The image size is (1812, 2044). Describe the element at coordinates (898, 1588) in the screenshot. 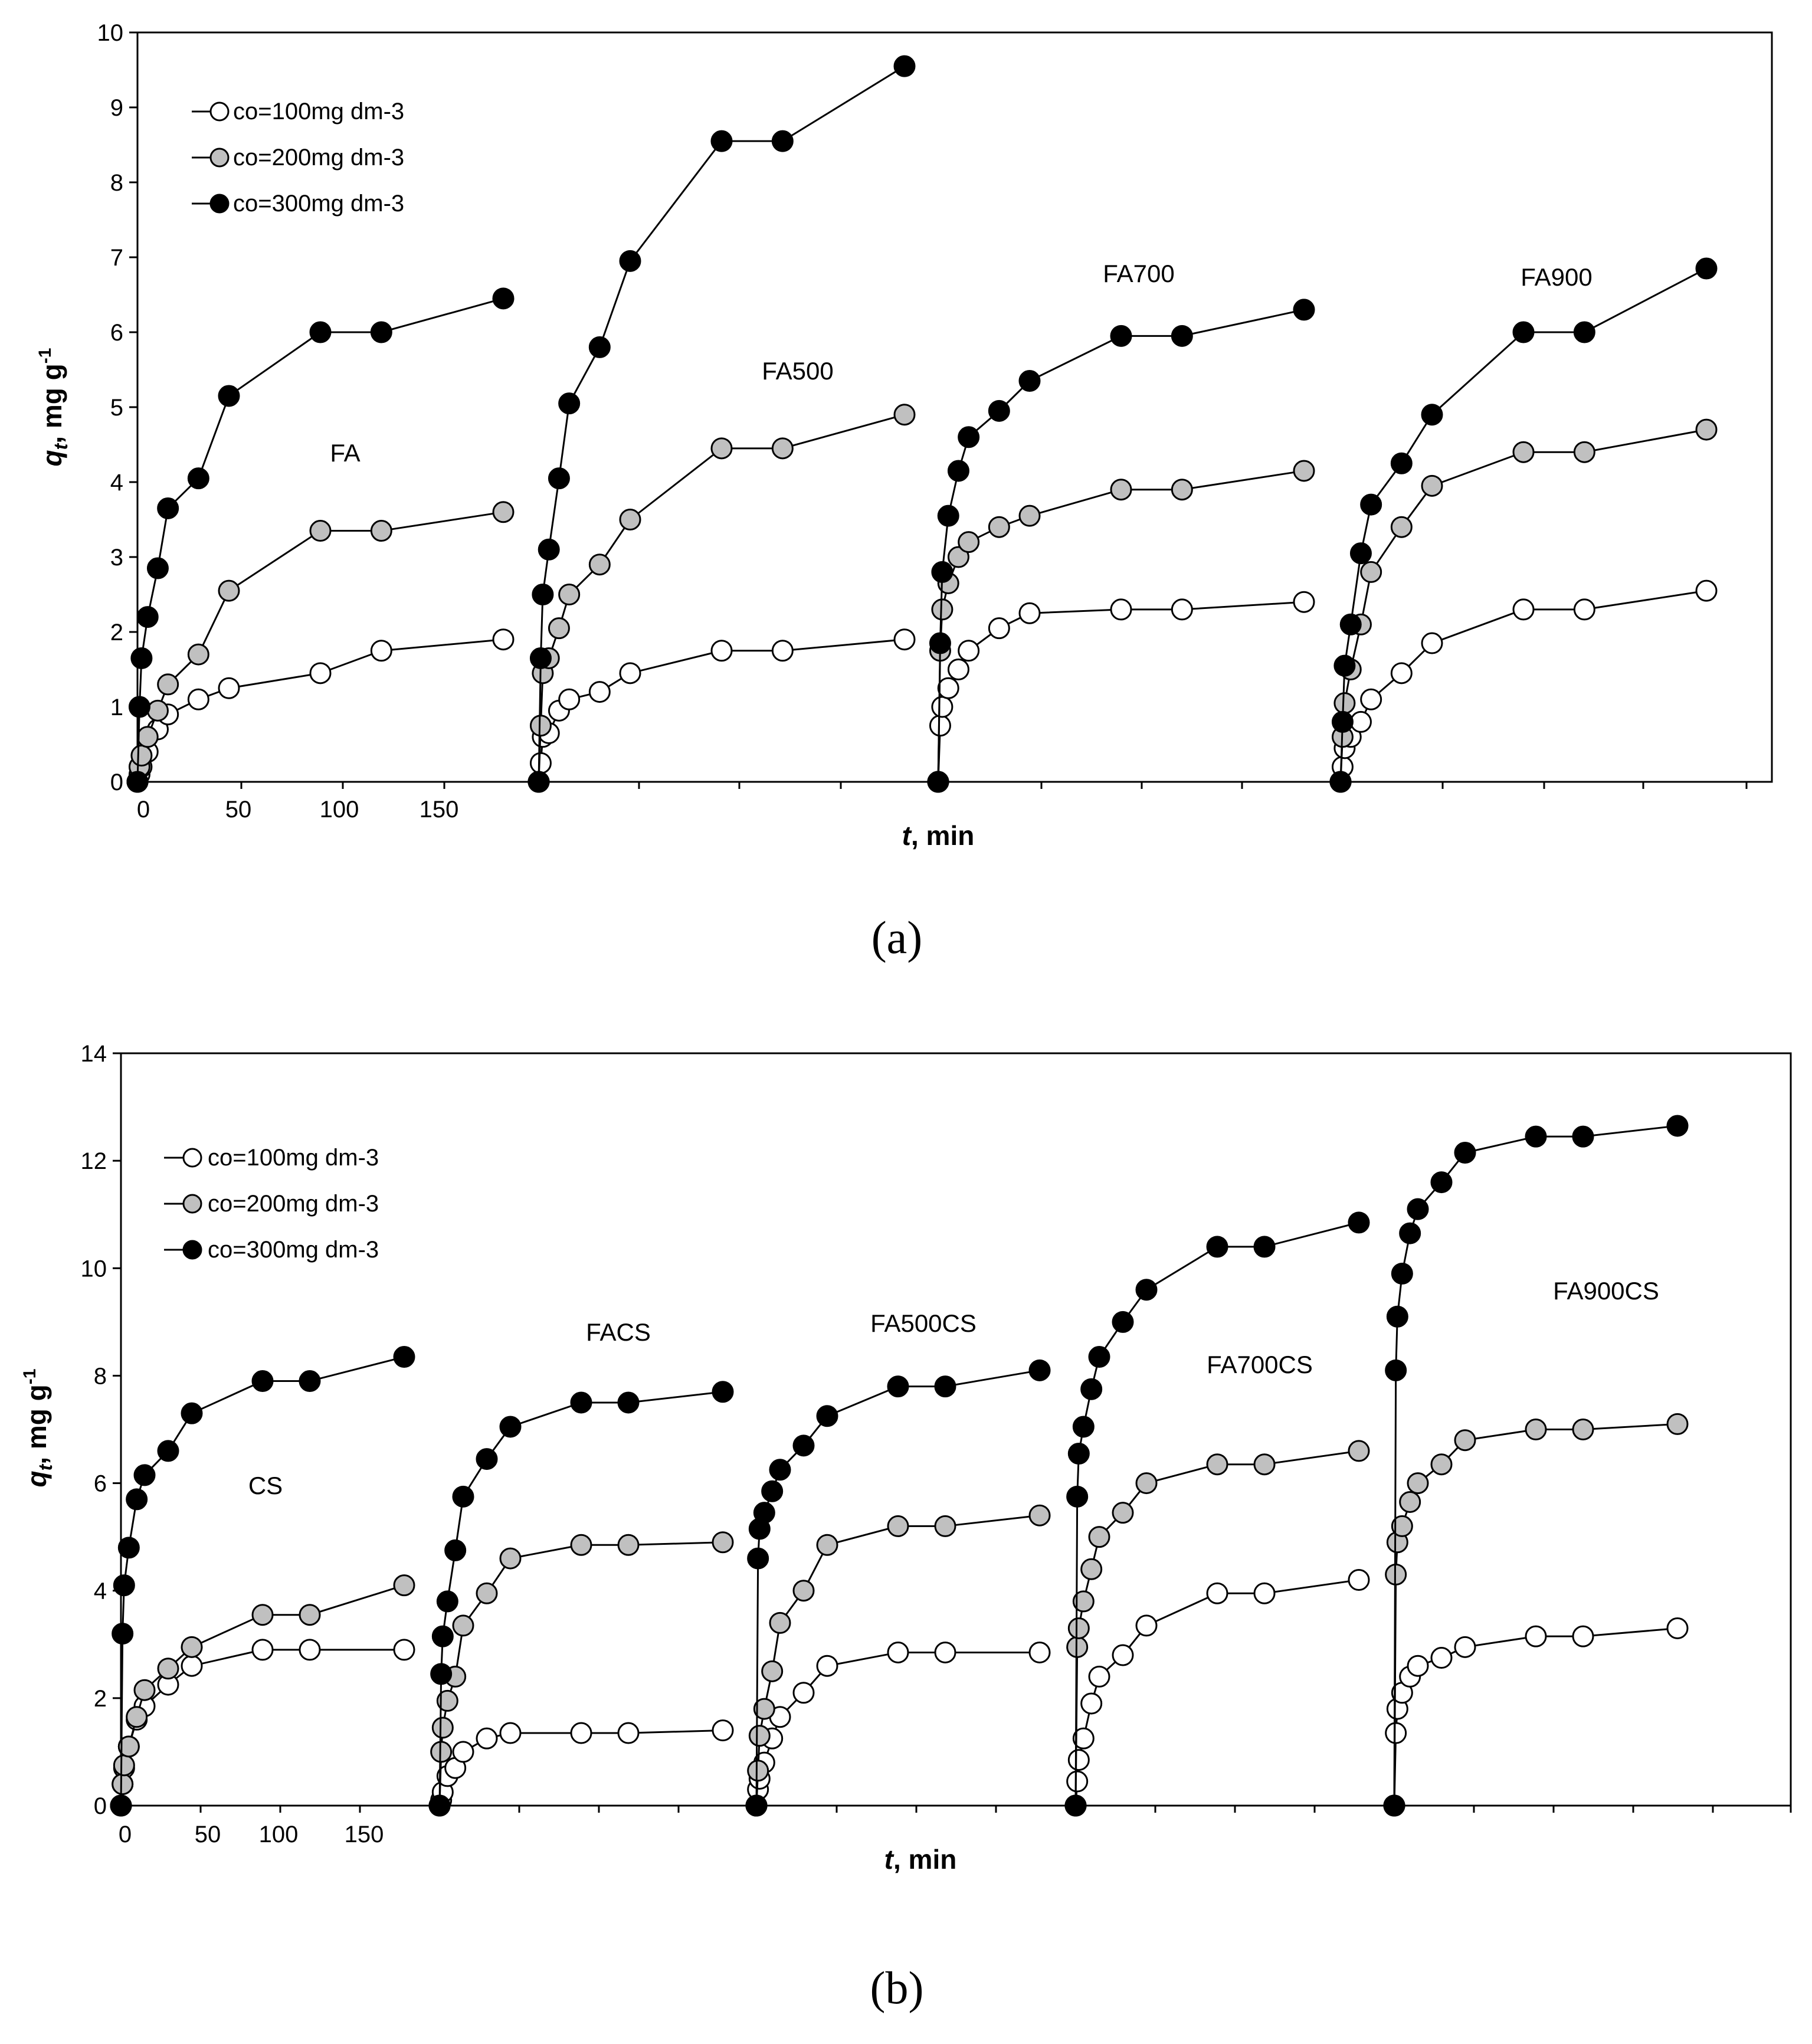

I see `group-fa500cs` at that location.